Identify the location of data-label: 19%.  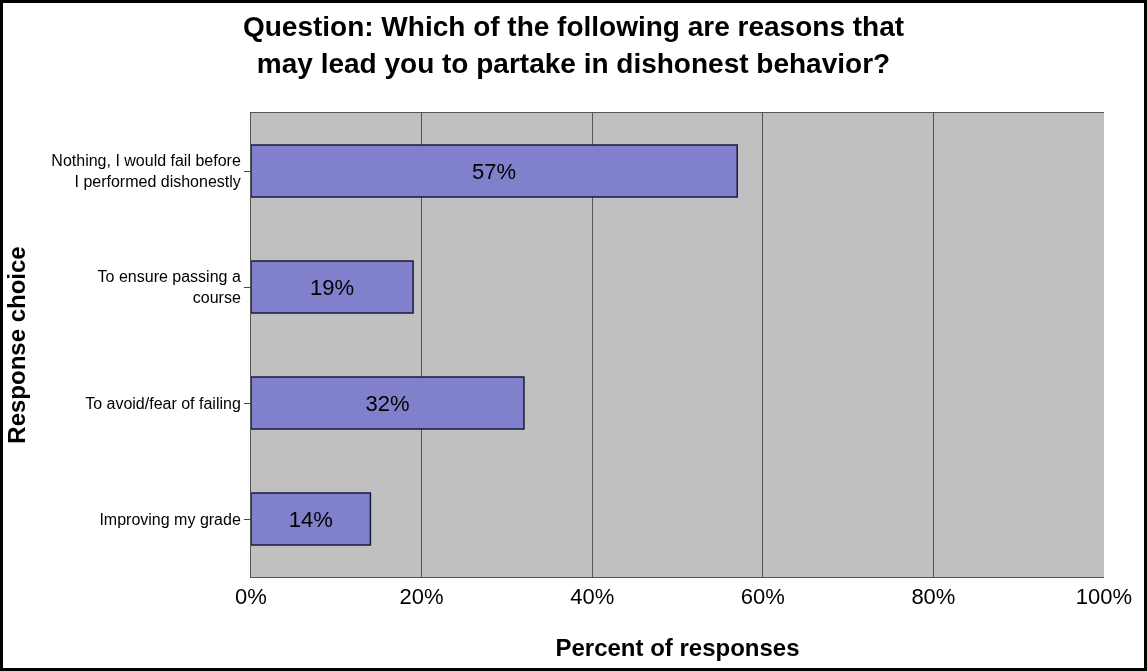
(332, 287).